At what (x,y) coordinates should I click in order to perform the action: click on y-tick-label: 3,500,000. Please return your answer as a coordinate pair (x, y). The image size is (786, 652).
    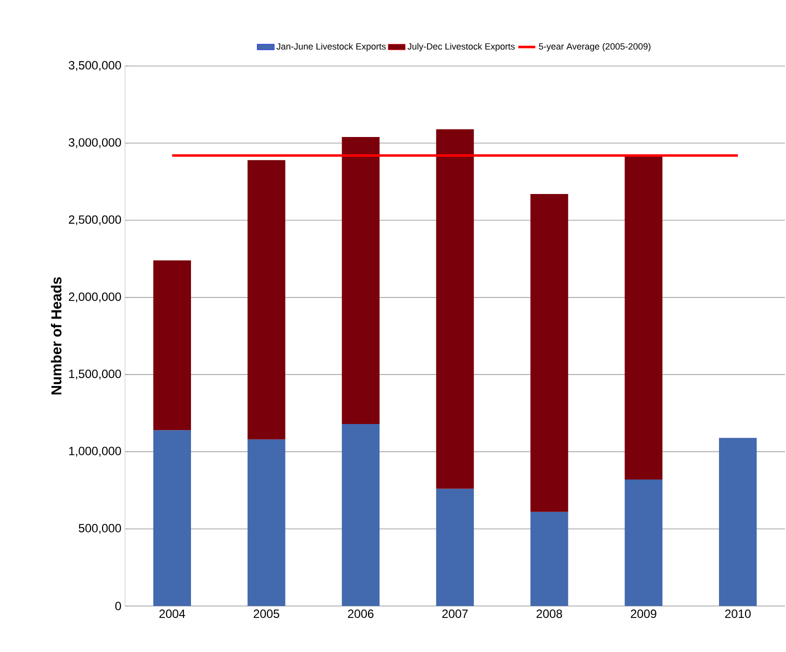
    Looking at the image, I should click on (95, 66).